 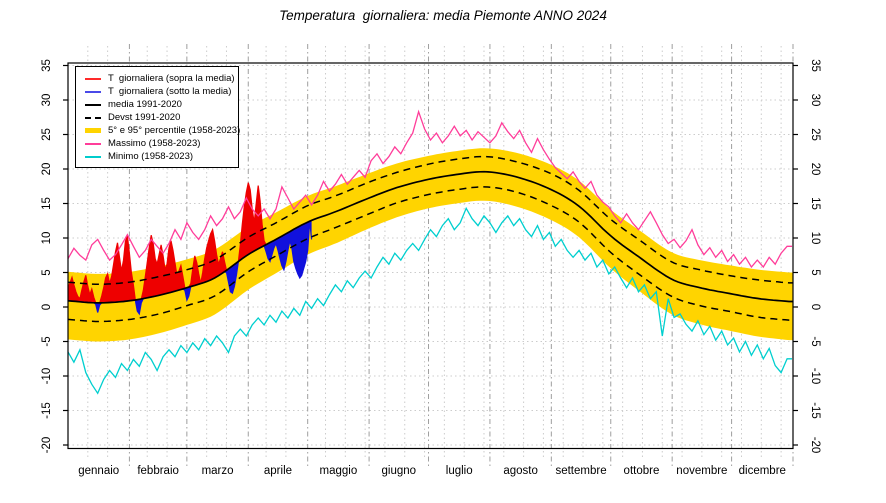 I want to click on x-axis-month-label: gennaio, so click(x=98, y=471).